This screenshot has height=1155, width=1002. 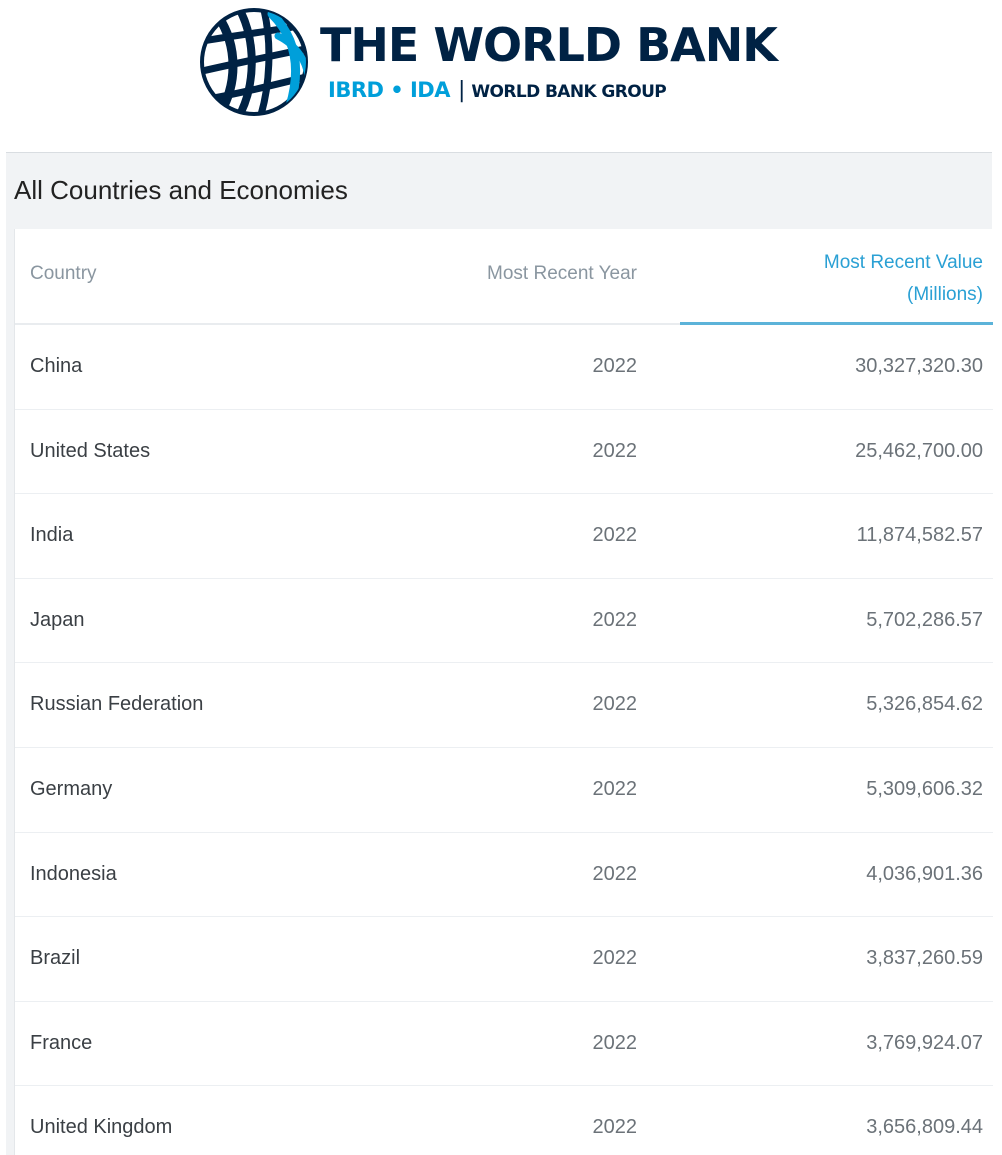 I want to click on value-cell: 5,309,606.32, so click(x=924, y=788).